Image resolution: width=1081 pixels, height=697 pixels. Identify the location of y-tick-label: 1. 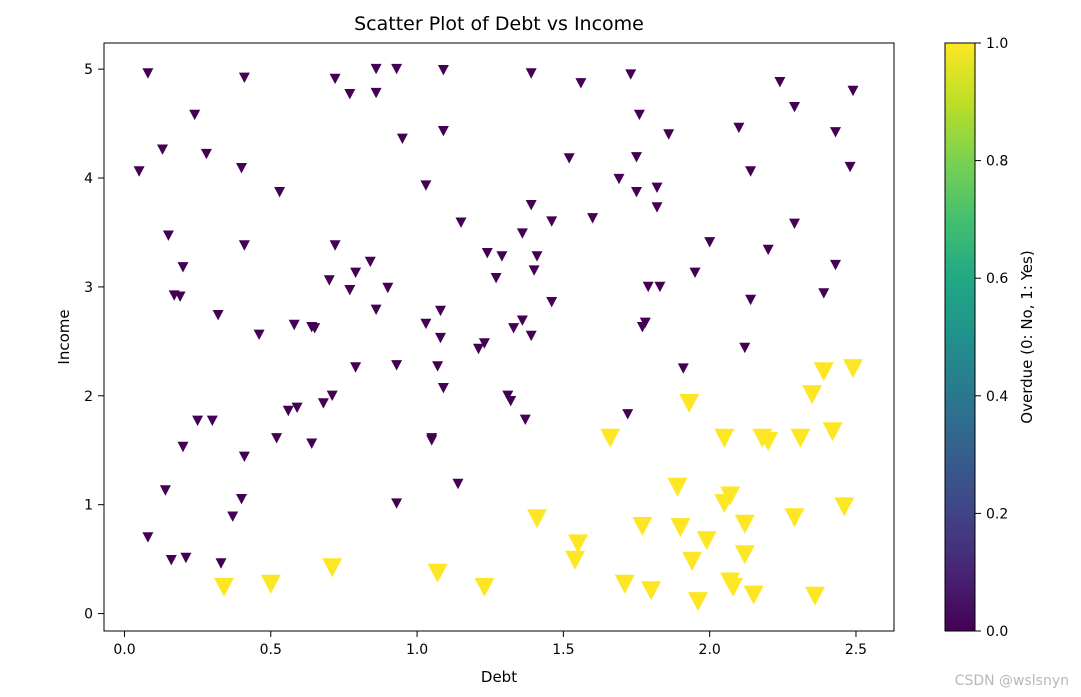
(88, 506).